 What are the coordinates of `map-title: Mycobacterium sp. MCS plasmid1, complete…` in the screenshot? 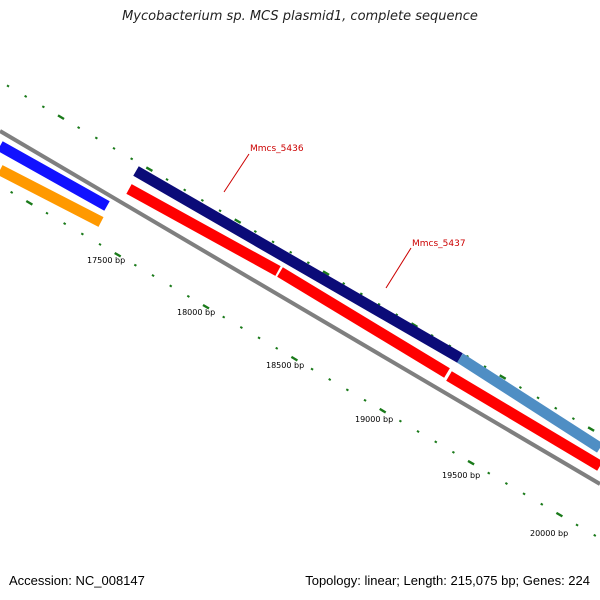 It's located at (300, 16).